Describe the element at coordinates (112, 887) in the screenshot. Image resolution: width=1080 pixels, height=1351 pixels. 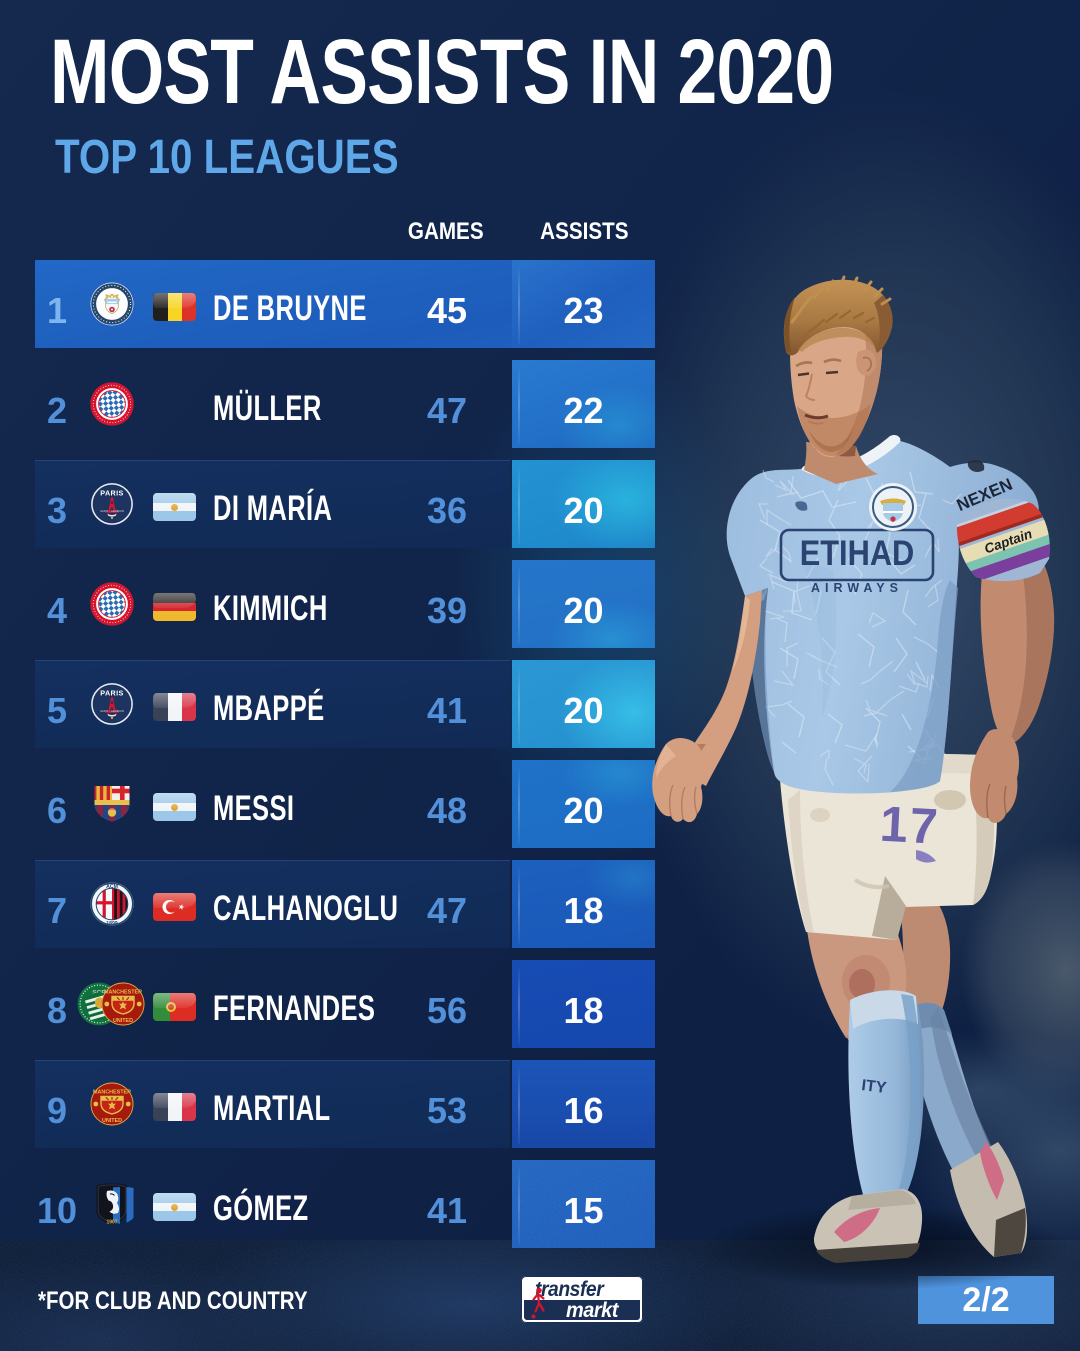
I see `svg-text: ACM` at that location.